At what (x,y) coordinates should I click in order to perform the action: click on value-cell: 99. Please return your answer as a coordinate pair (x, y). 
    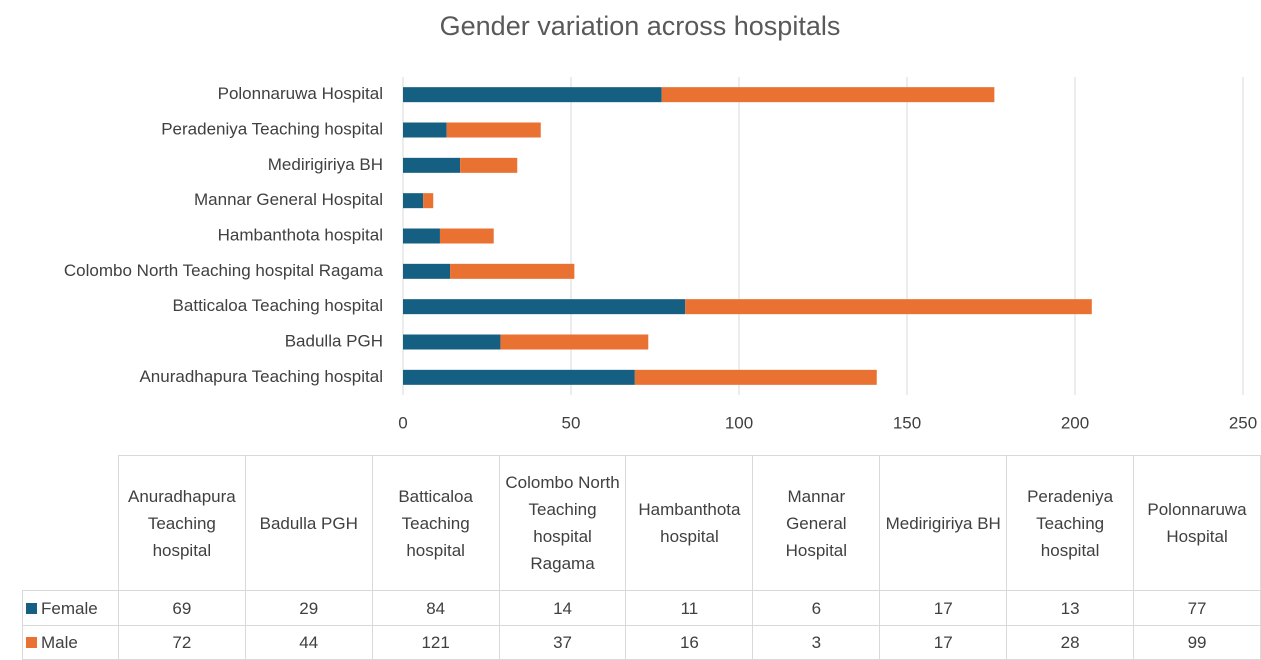
    Looking at the image, I should click on (1197, 642).